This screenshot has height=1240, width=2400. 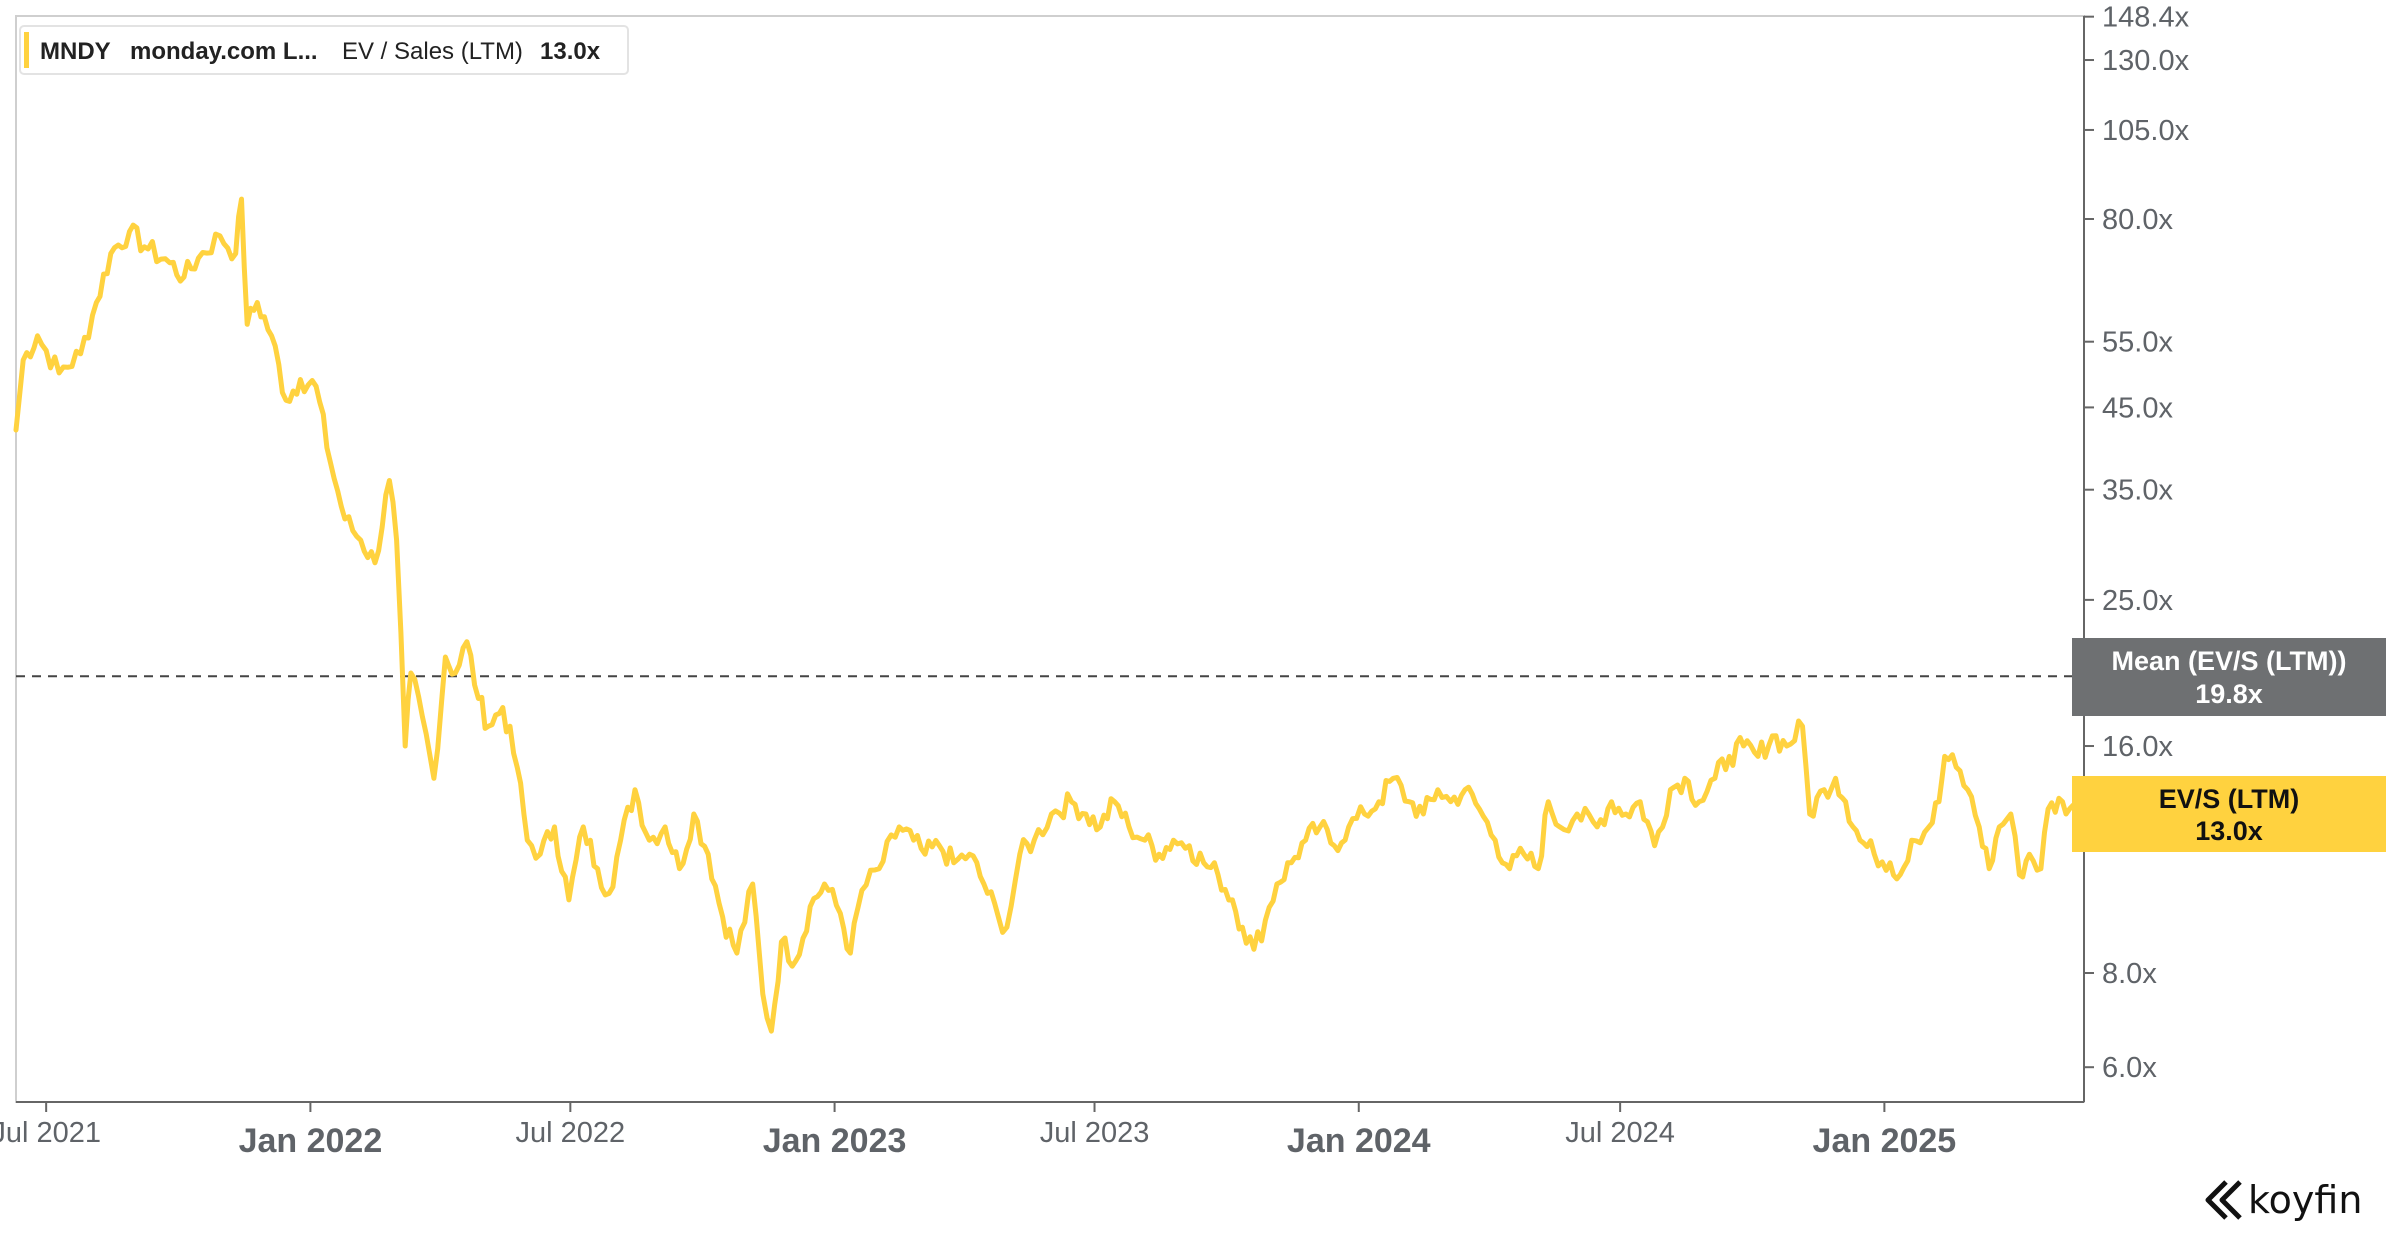 What do you see at coordinates (26, 50) in the screenshot?
I see `legend-swatch` at bounding box center [26, 50].